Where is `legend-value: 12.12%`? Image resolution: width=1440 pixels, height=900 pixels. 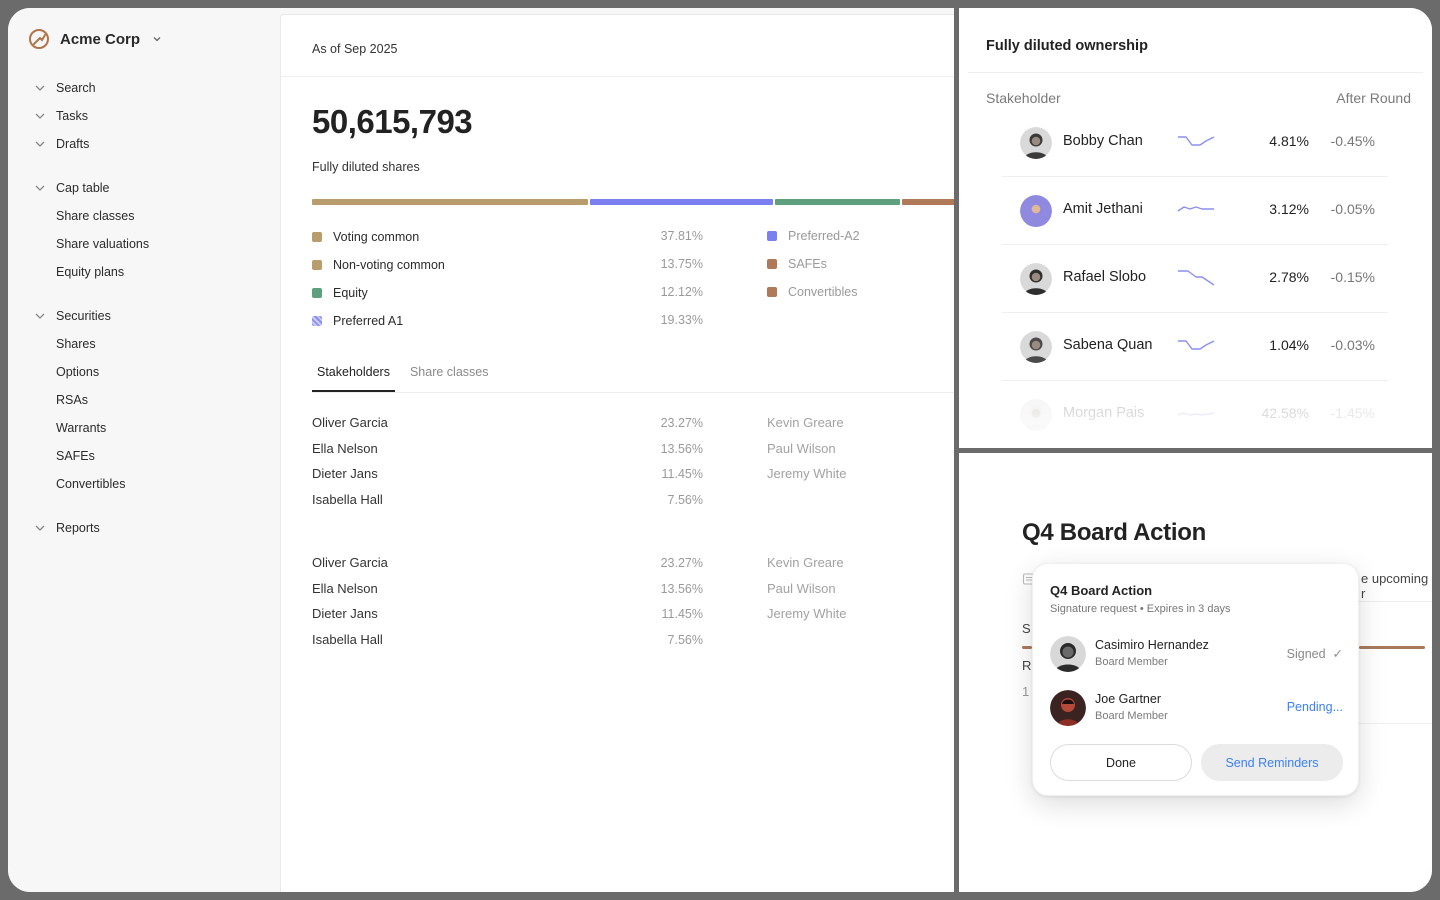
legend-value: 12.12% is located at coordinates (681, 292).